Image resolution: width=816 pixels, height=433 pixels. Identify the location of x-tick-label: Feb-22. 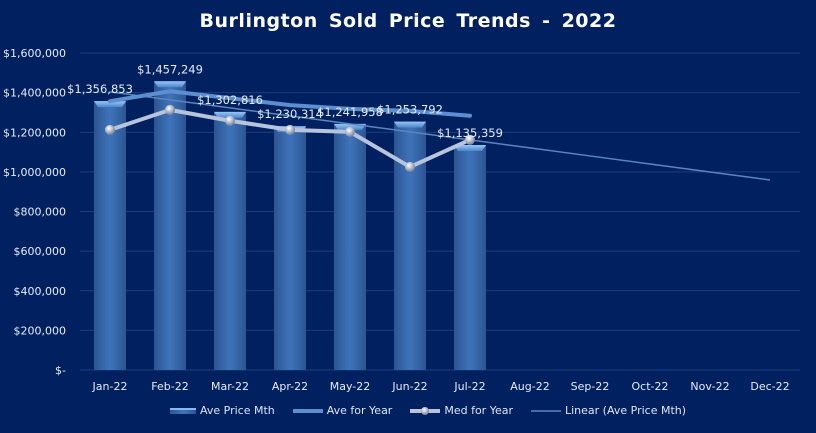
(169, 386).